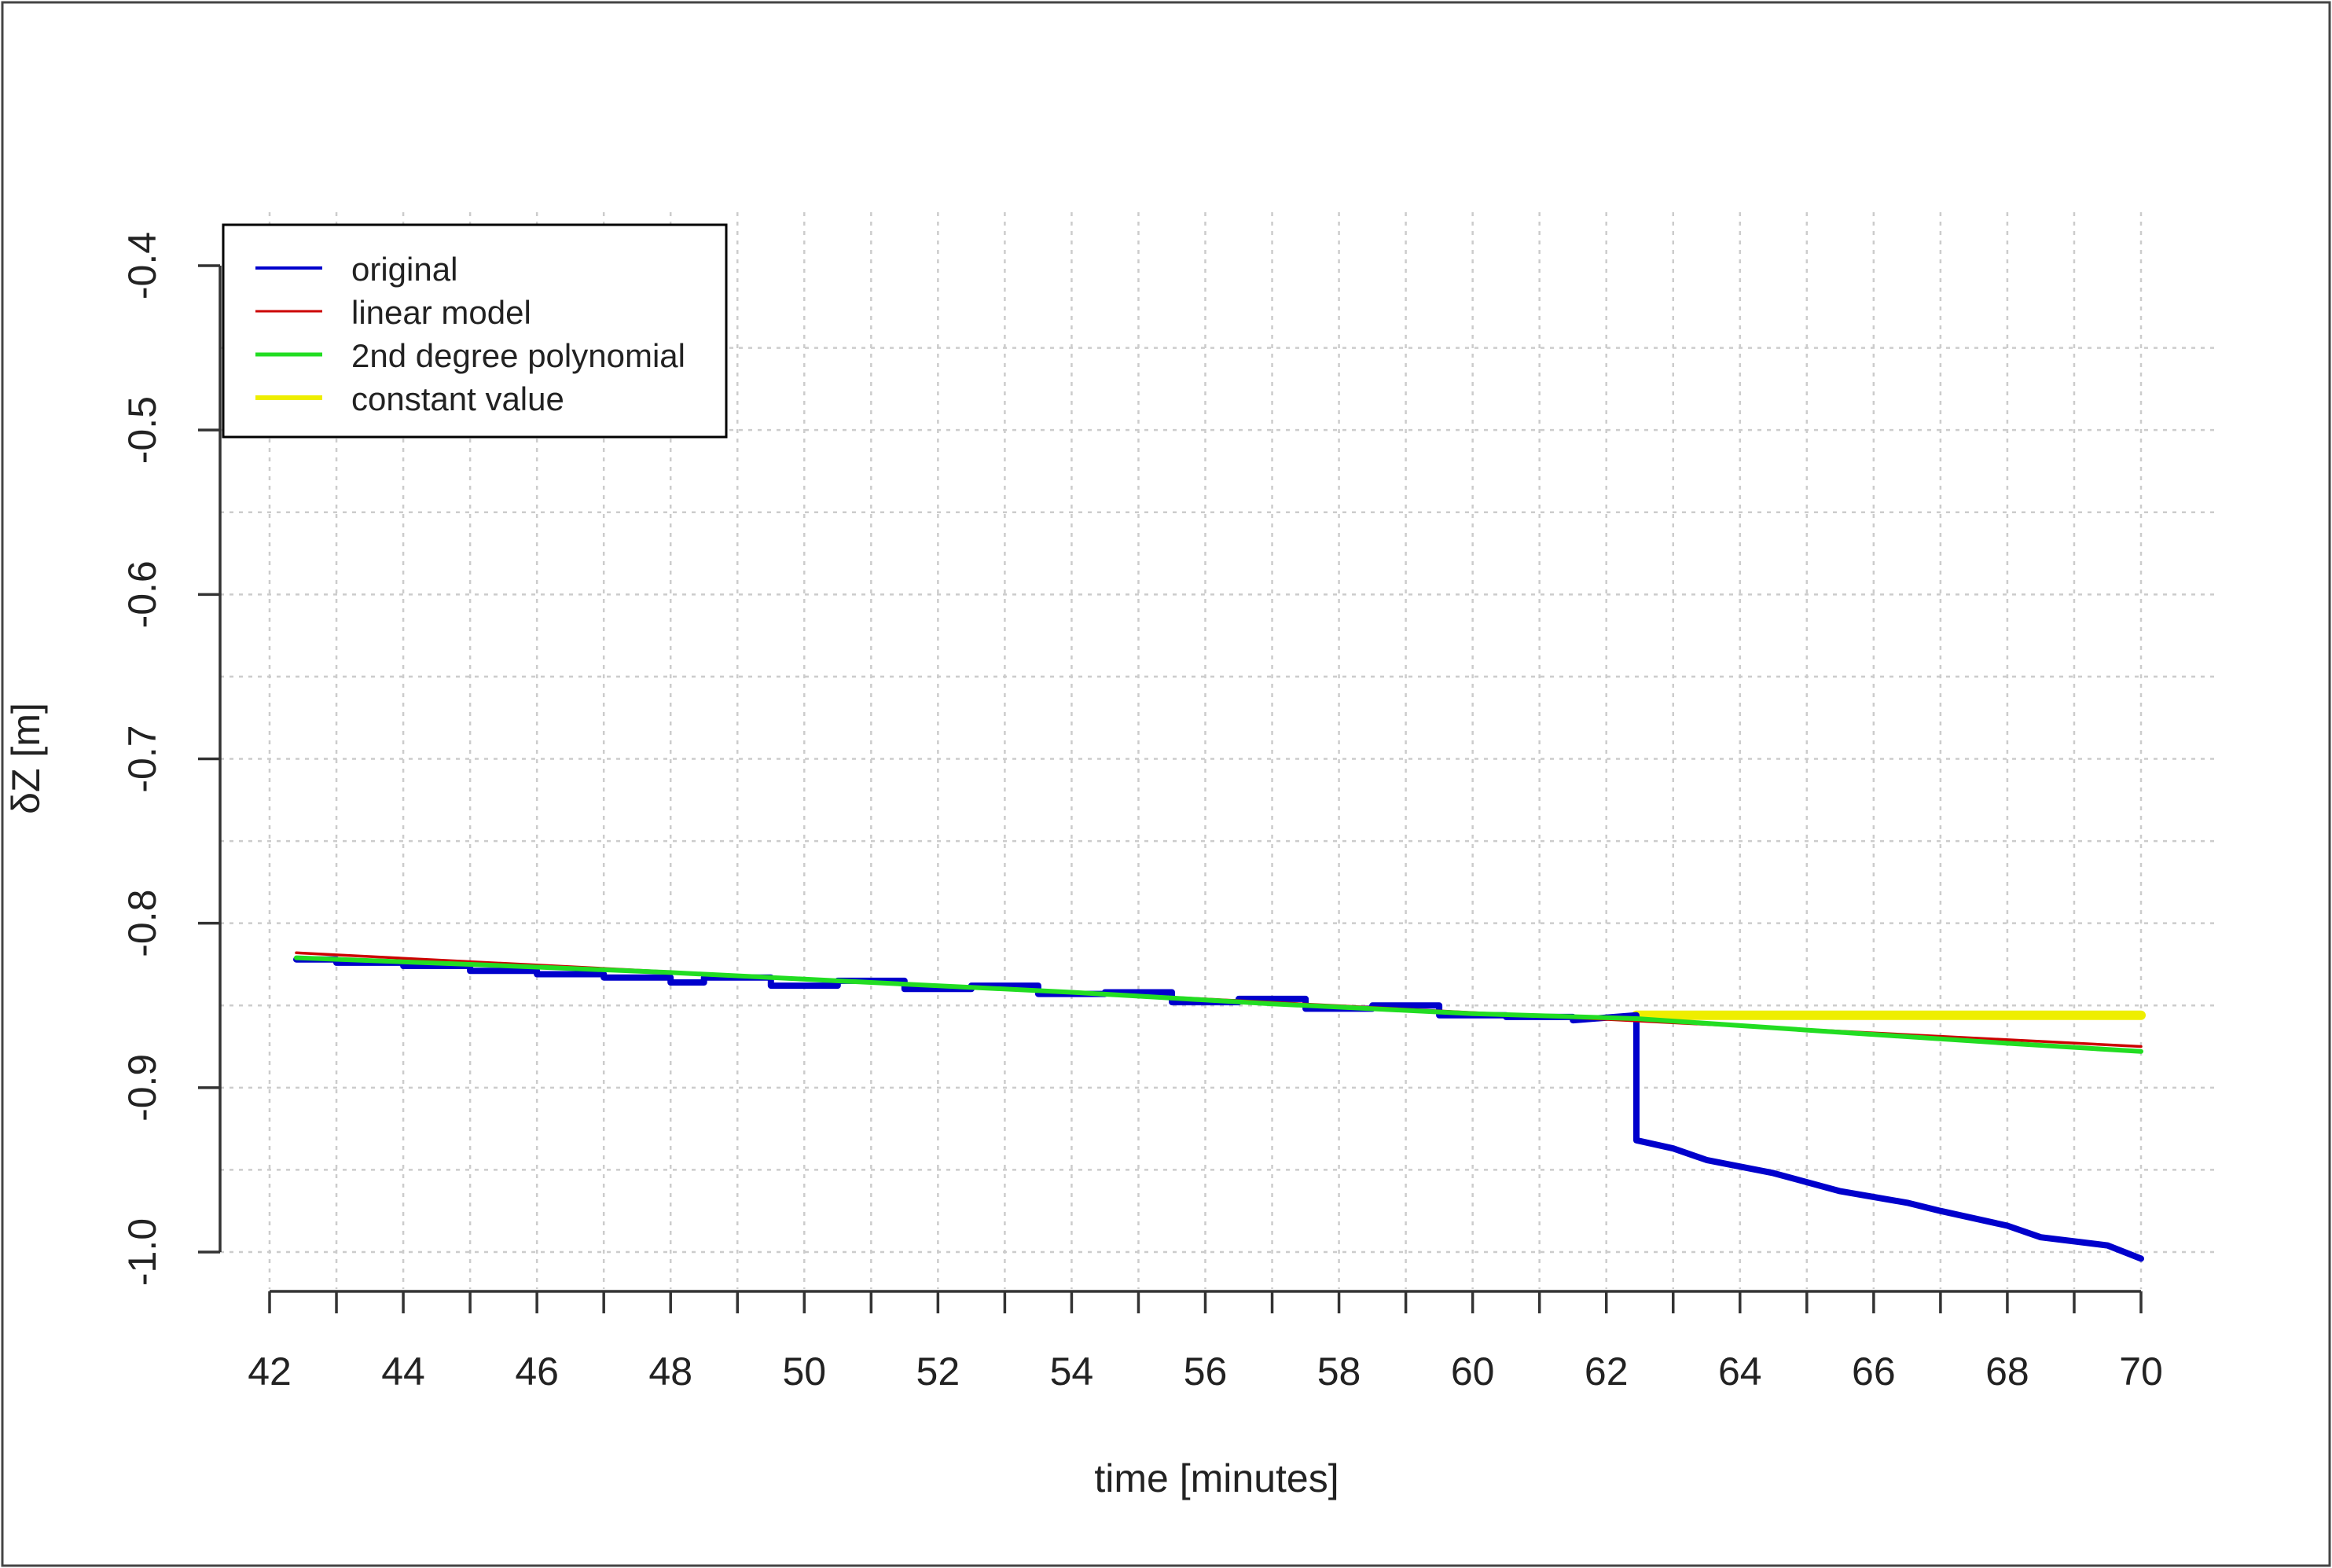  Describe the element at coordinates (142, 1088) in the screenshot. I see `y-tick-label: -0.9` at that location.